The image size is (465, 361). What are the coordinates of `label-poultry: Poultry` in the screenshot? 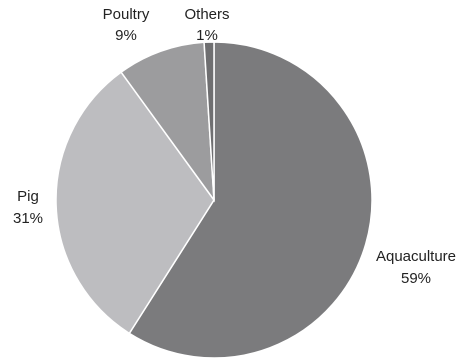 It's located at (126, 14).